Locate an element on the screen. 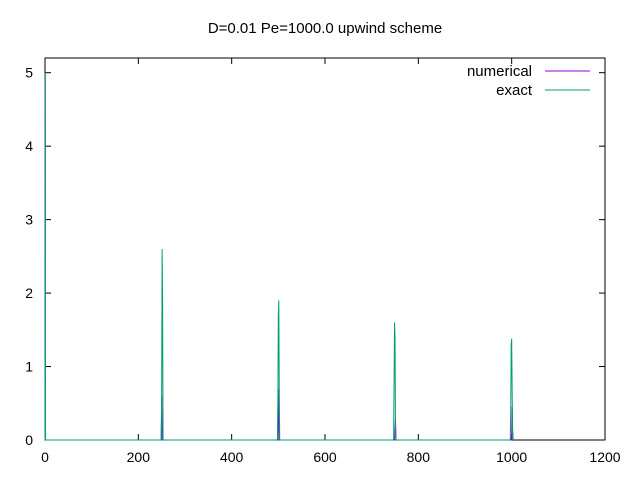 The width and height of the screenshot is (640, 480). x-tick-label: 600 is located at coordinates (325, 457).